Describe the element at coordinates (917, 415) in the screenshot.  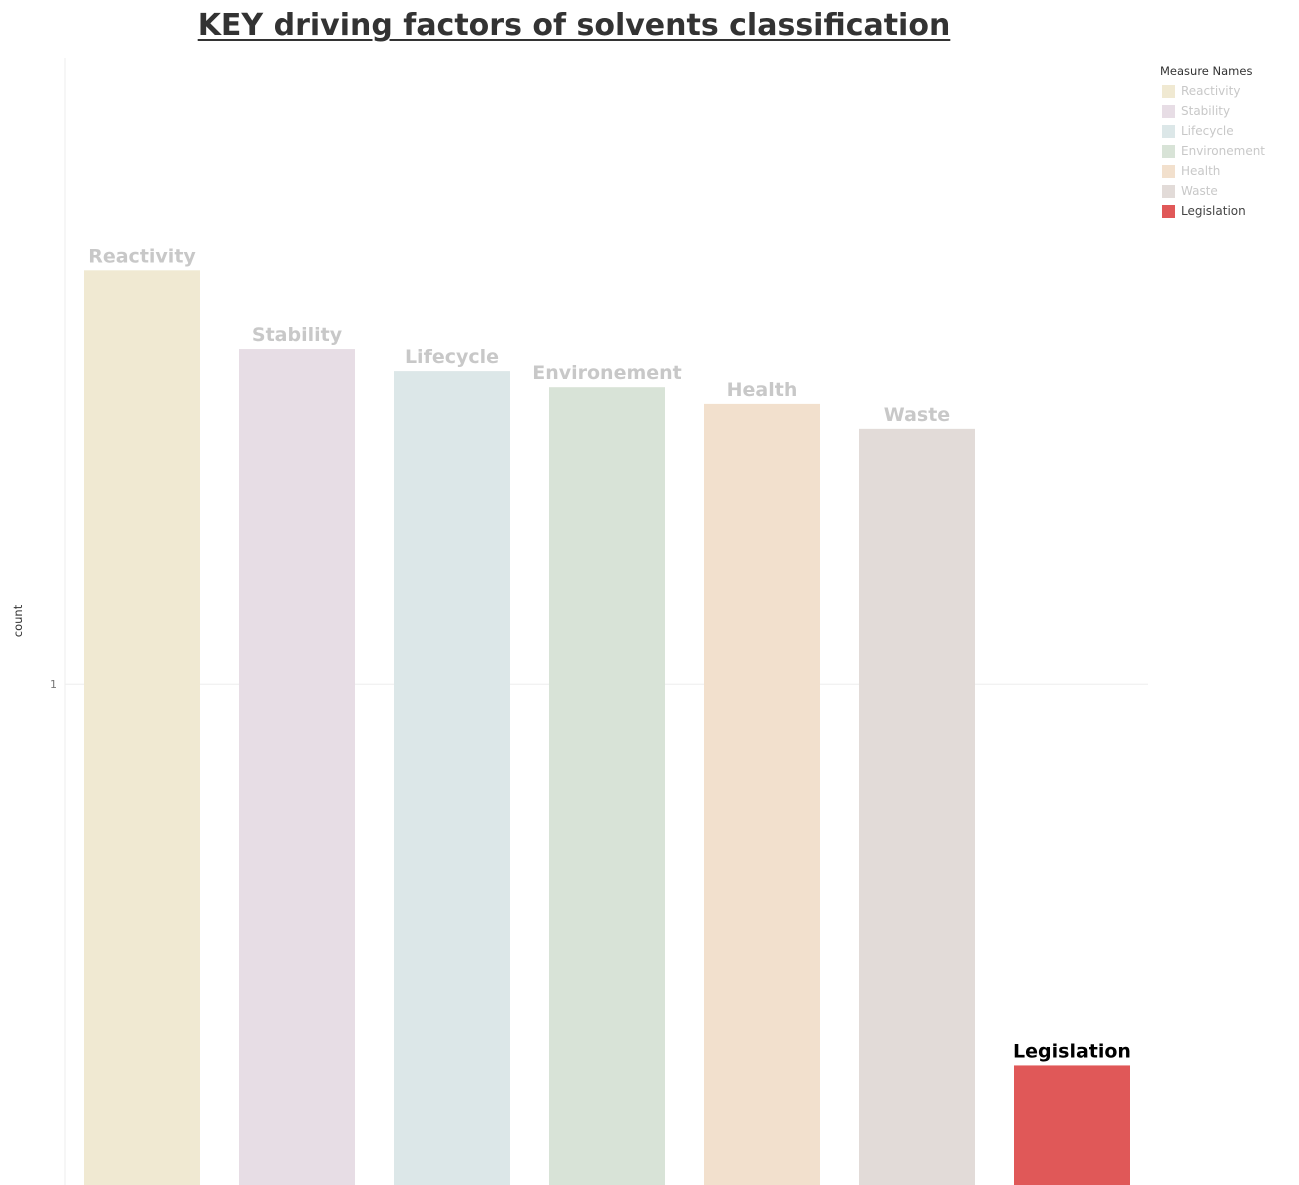
I see `bar-label-waste: Waste` at that location.